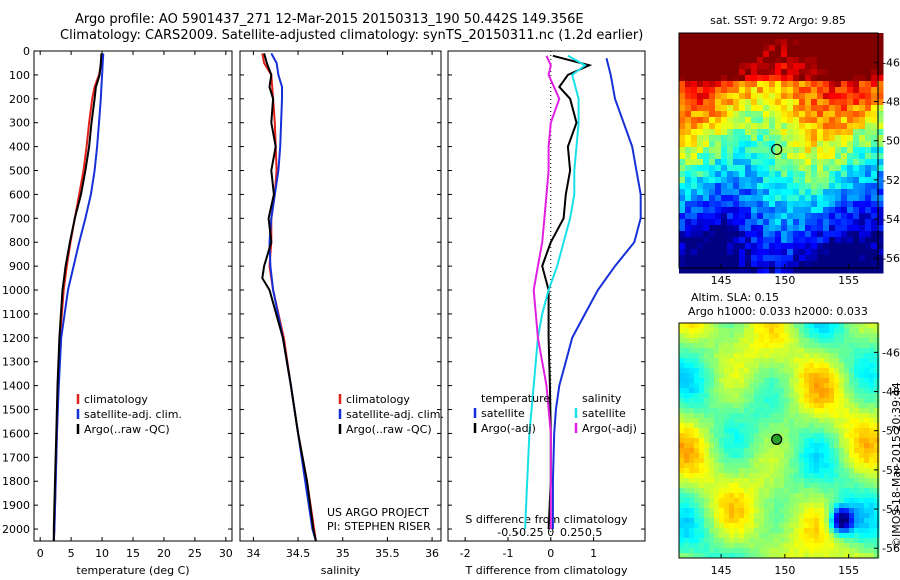  I want to click on depth-tick-label: 200, so click(19, 99).